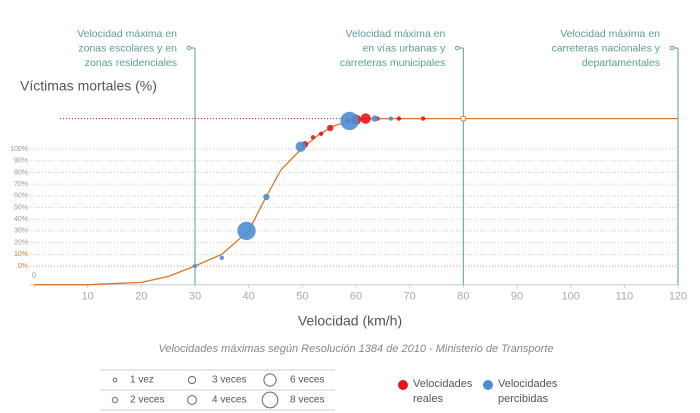 Image resolution: width=700 pixels, height=413 pixels. Describe the element at coordinates (307, 400) in the screenshot. I see `size-legend-label: 8 veces` at that location.